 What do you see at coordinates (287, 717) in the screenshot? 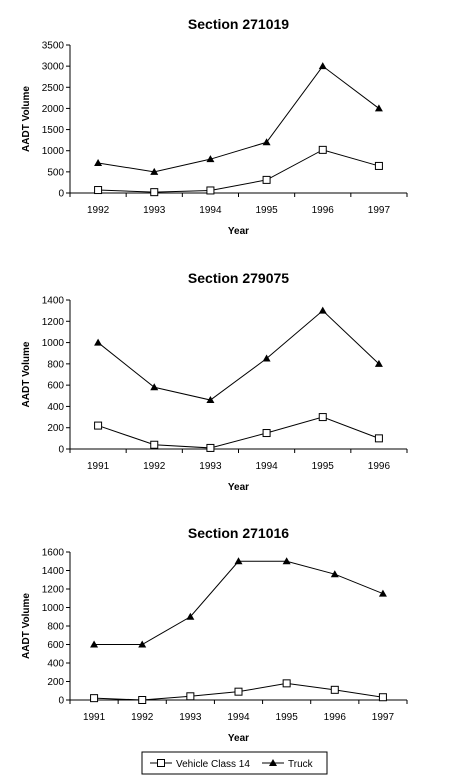
I see `x-tick-label: 1995` at bounding box center [287, 717].